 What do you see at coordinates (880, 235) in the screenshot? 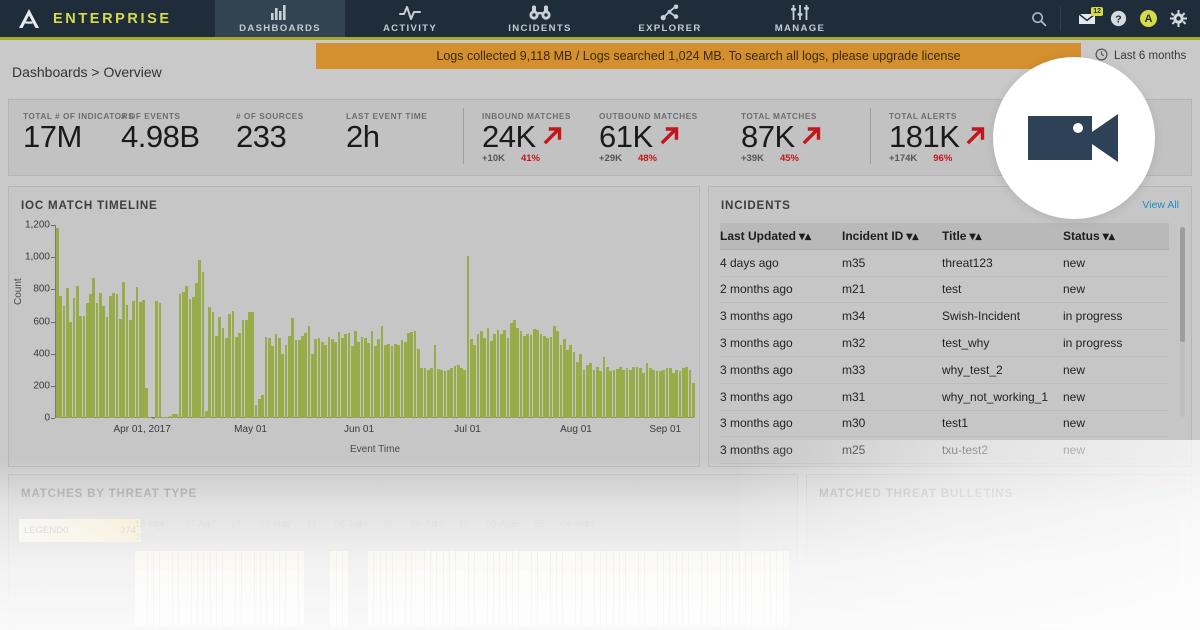
I see `incidents-column-header: Incident ID ▾▴` at bounding box center [880, 235].